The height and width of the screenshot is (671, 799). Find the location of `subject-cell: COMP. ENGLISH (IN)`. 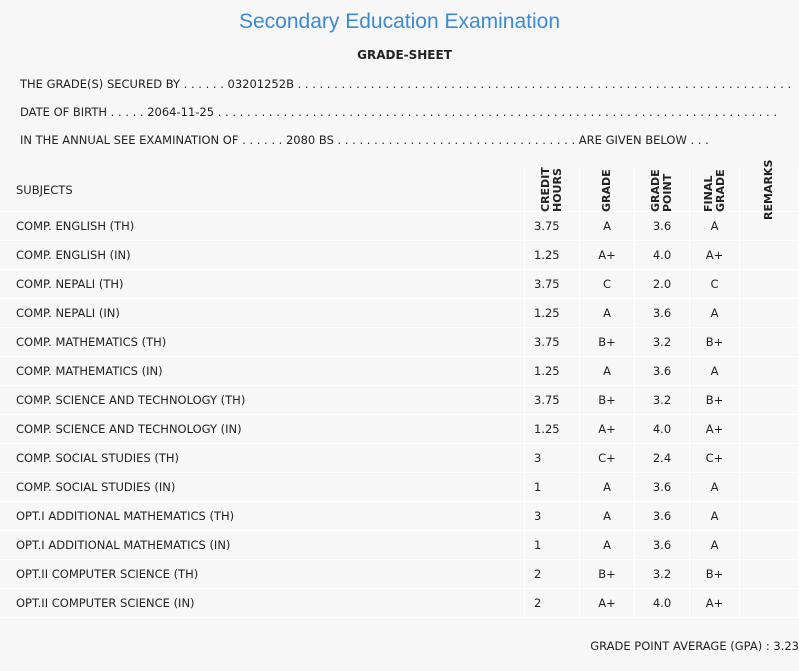

subject-cell: COMP. ENGLISH (IN) is located at coordinates (262, 255).